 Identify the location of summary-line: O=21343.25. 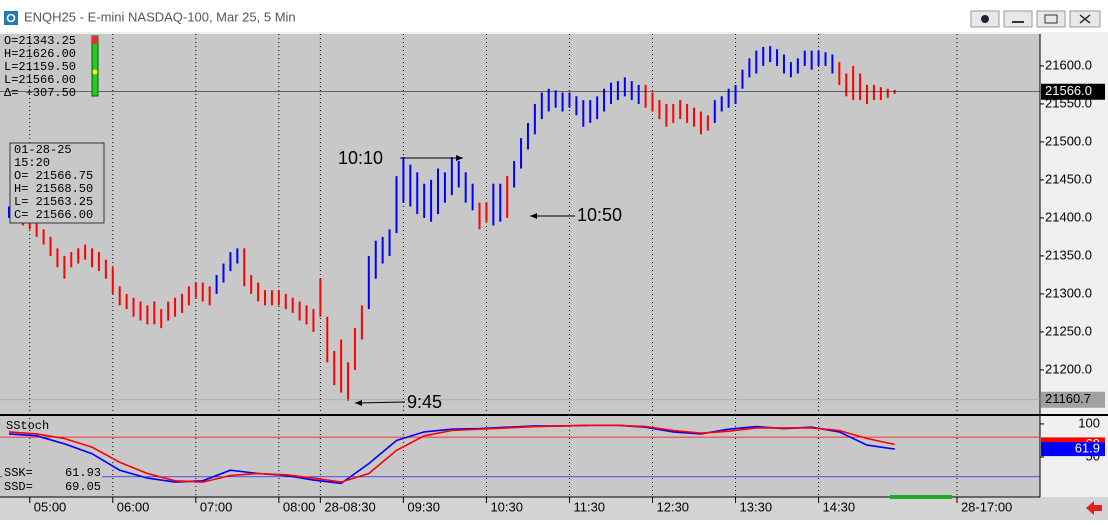
(40, 41).